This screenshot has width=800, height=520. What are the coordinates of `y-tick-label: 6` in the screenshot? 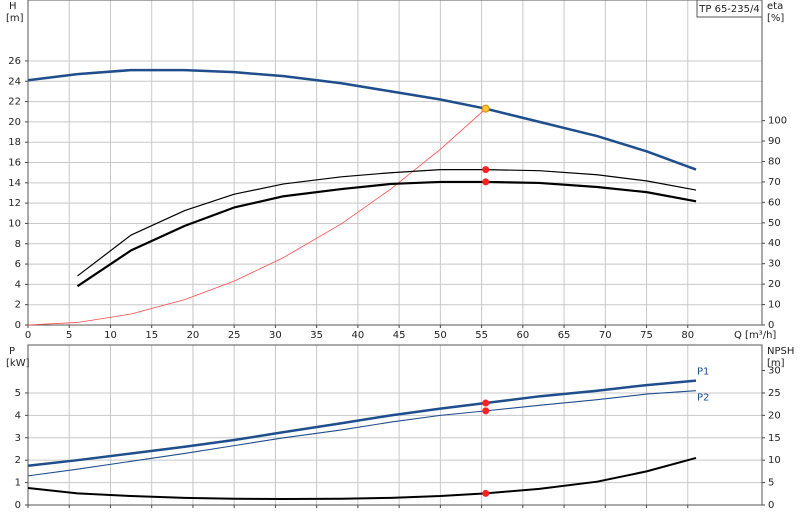 It's located at (18, 264).